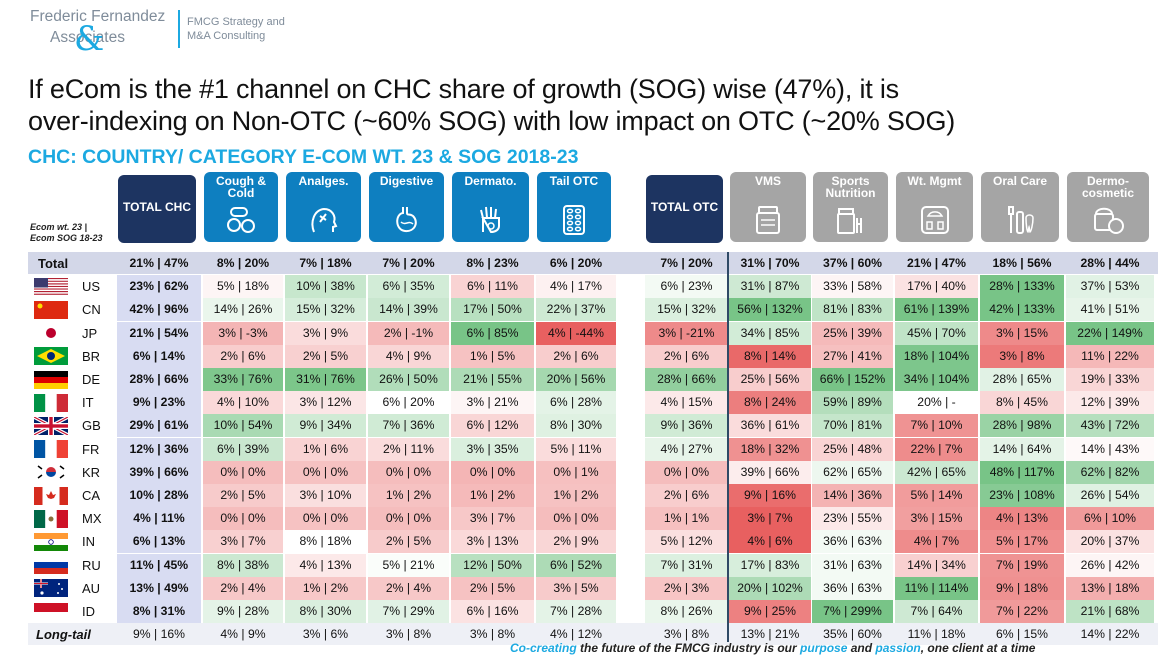  I want to click on row-label: MX, so click(92, 519).